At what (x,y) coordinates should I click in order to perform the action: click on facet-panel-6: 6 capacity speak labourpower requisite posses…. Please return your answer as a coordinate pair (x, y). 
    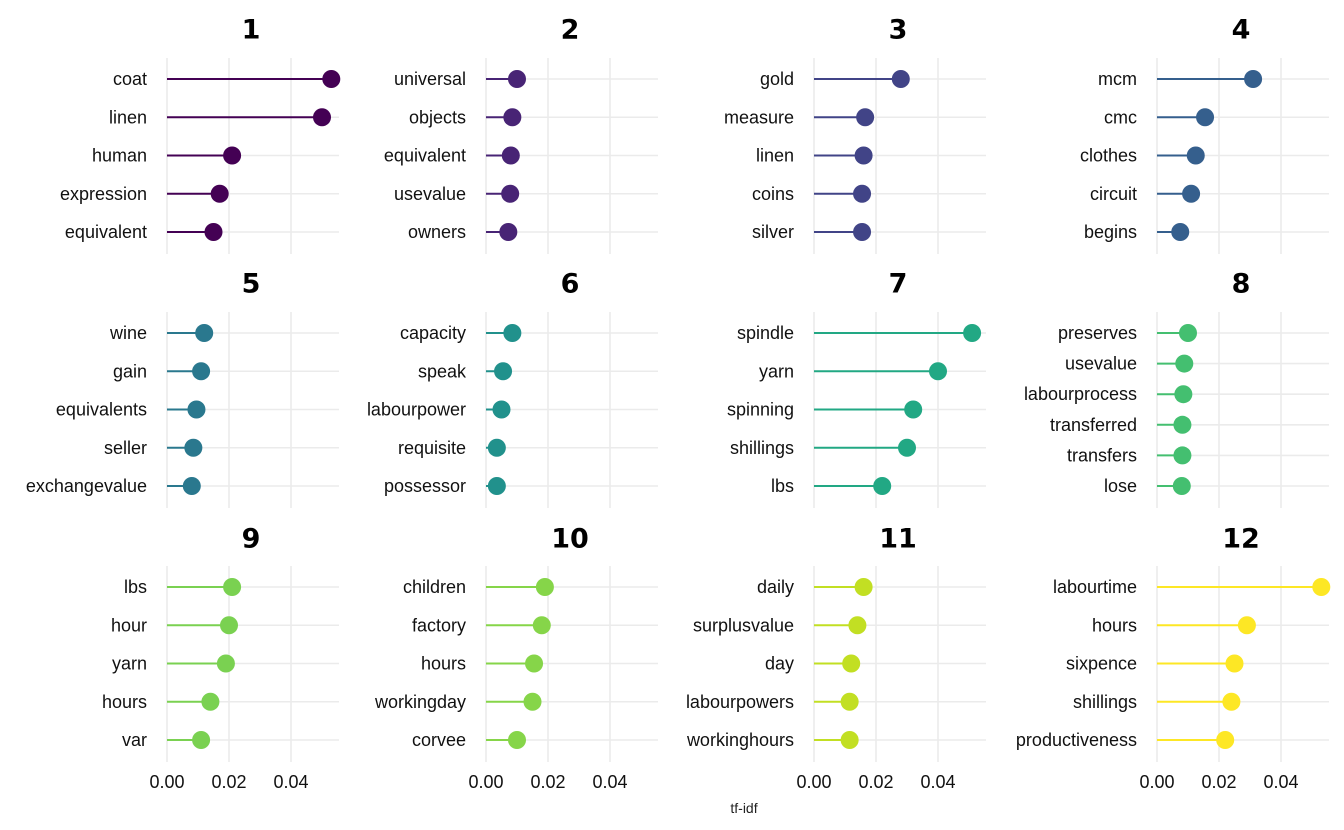
    Looking at the image, I should click on (512, 388).